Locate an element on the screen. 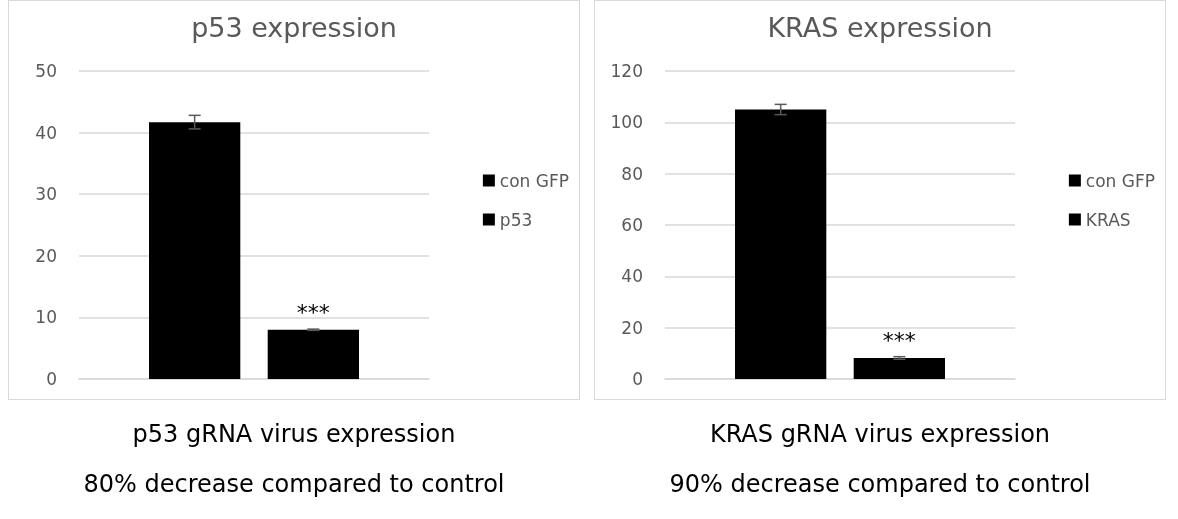  text: p53 gRNA virus expression is located at coordinates (294, 434).